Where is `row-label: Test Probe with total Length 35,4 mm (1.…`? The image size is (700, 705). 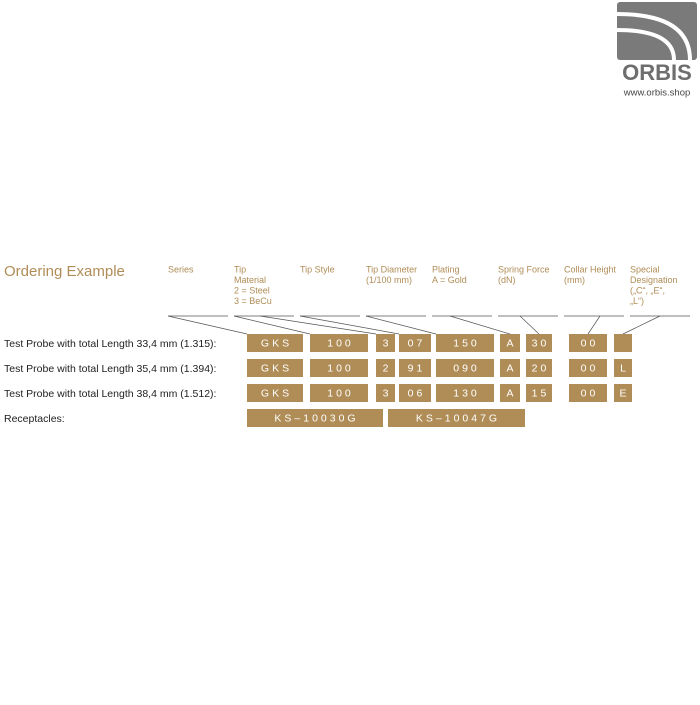 row-label: Test Probe with total Length 35,4 mm (1.… is located at coordinates (110, 369).